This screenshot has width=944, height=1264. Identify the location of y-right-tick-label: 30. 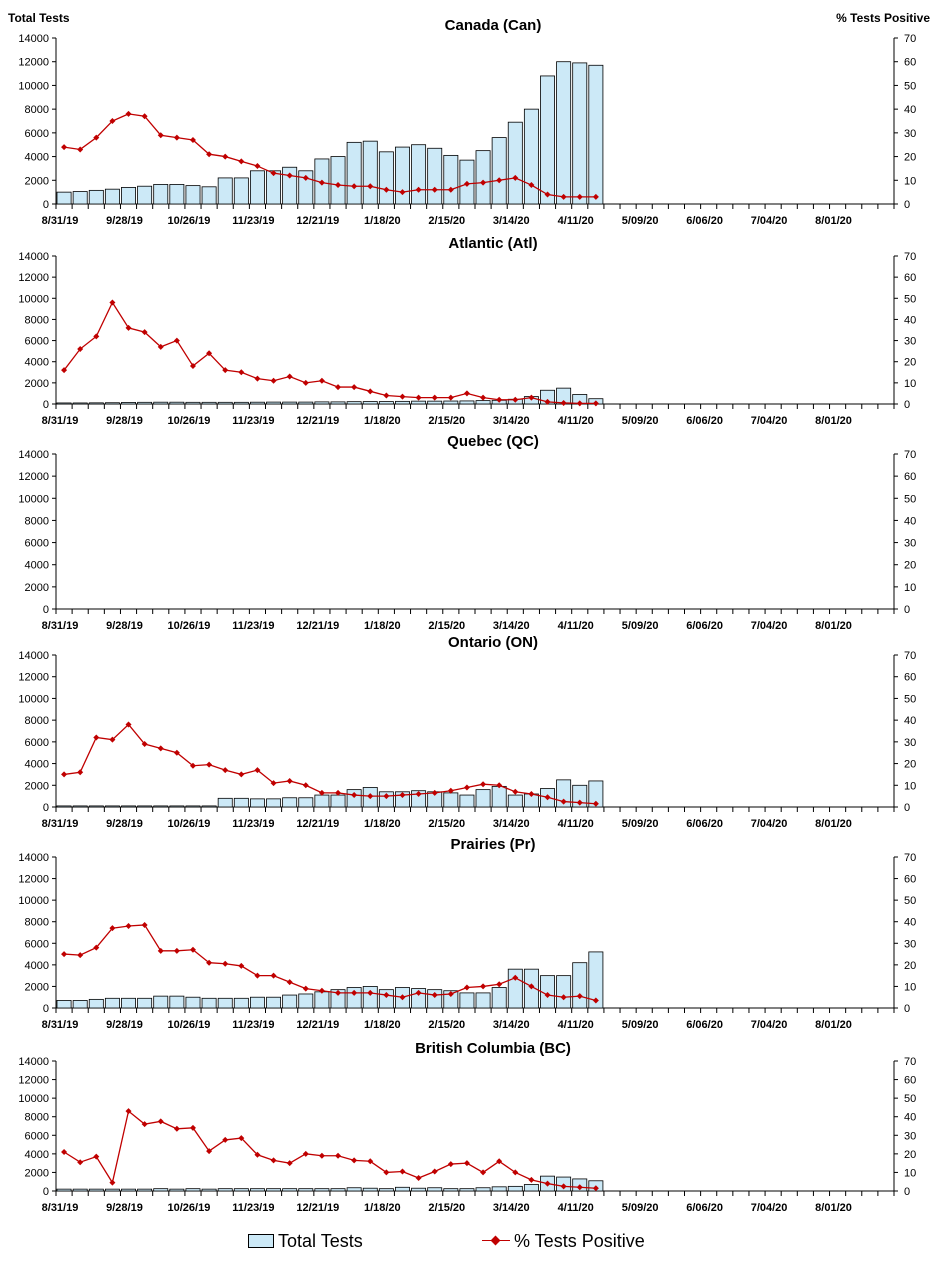
(910, 944).